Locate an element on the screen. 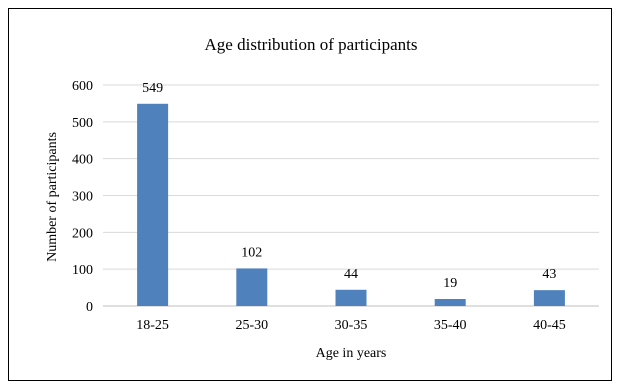 The image size is (622, 389). data-label: 19 is located at coordinates (450, 283).